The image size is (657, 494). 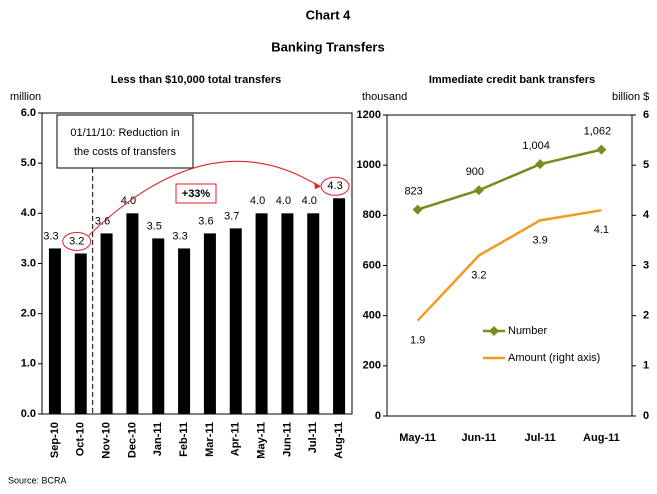 I want to click on legend-label: Amount (right axis), so click(x=554, y=358).